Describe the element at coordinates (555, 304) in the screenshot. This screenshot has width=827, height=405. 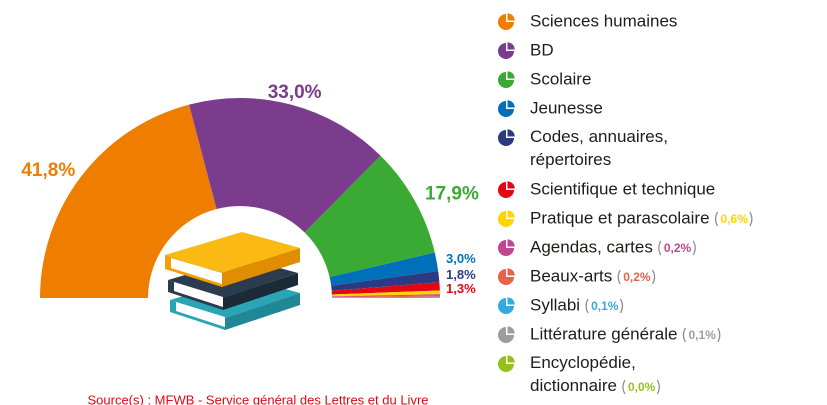
I see `legend-label: Syllabi` at that location.